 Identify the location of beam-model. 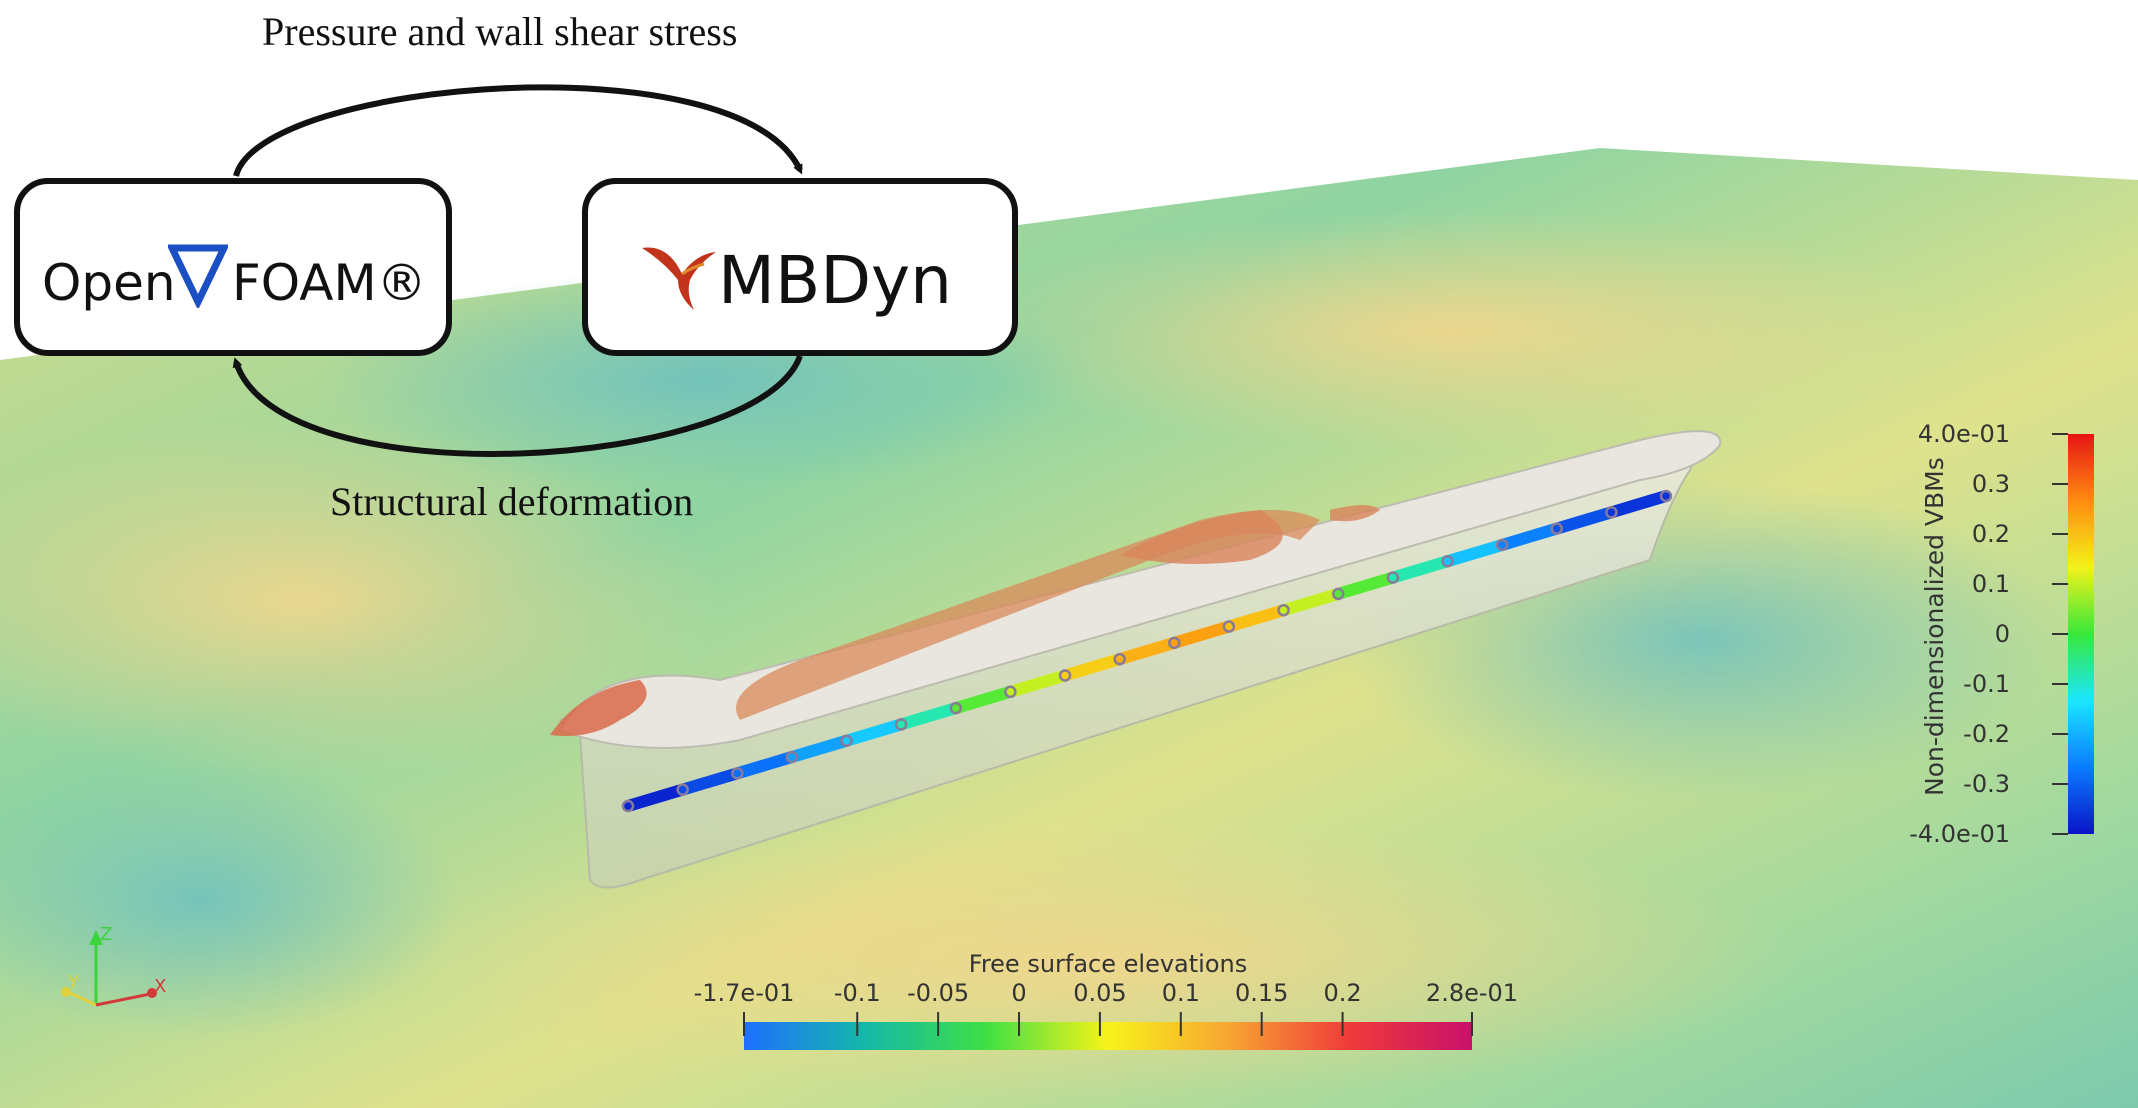
(1147, 651).